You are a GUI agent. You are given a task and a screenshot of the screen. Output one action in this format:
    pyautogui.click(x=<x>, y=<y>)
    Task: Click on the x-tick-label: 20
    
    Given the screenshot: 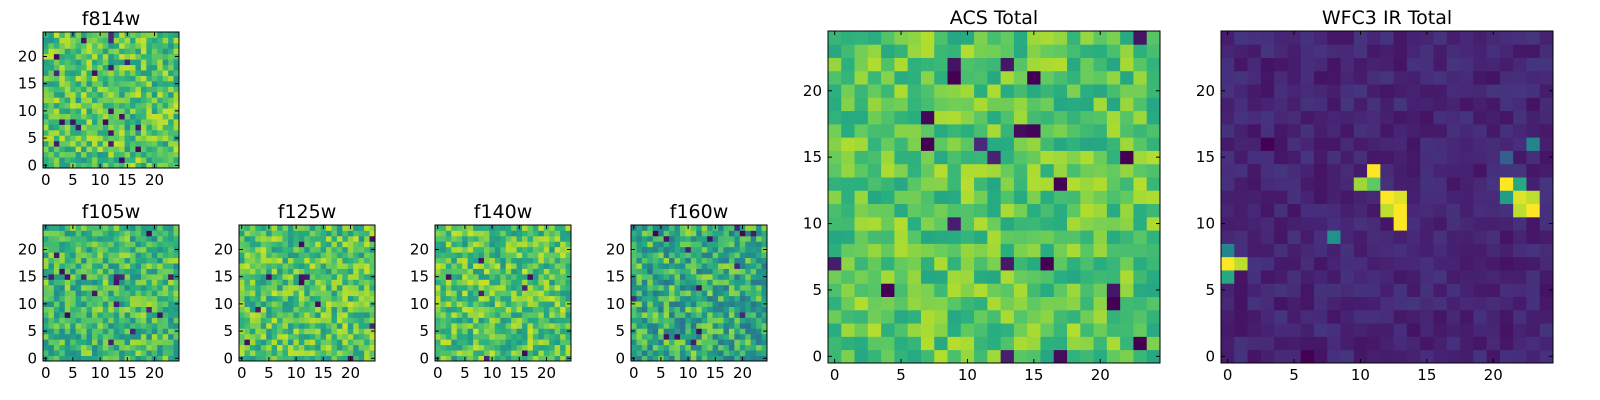 What is the action you would take?
    pyautogui.click(x=1493, y=375)
    